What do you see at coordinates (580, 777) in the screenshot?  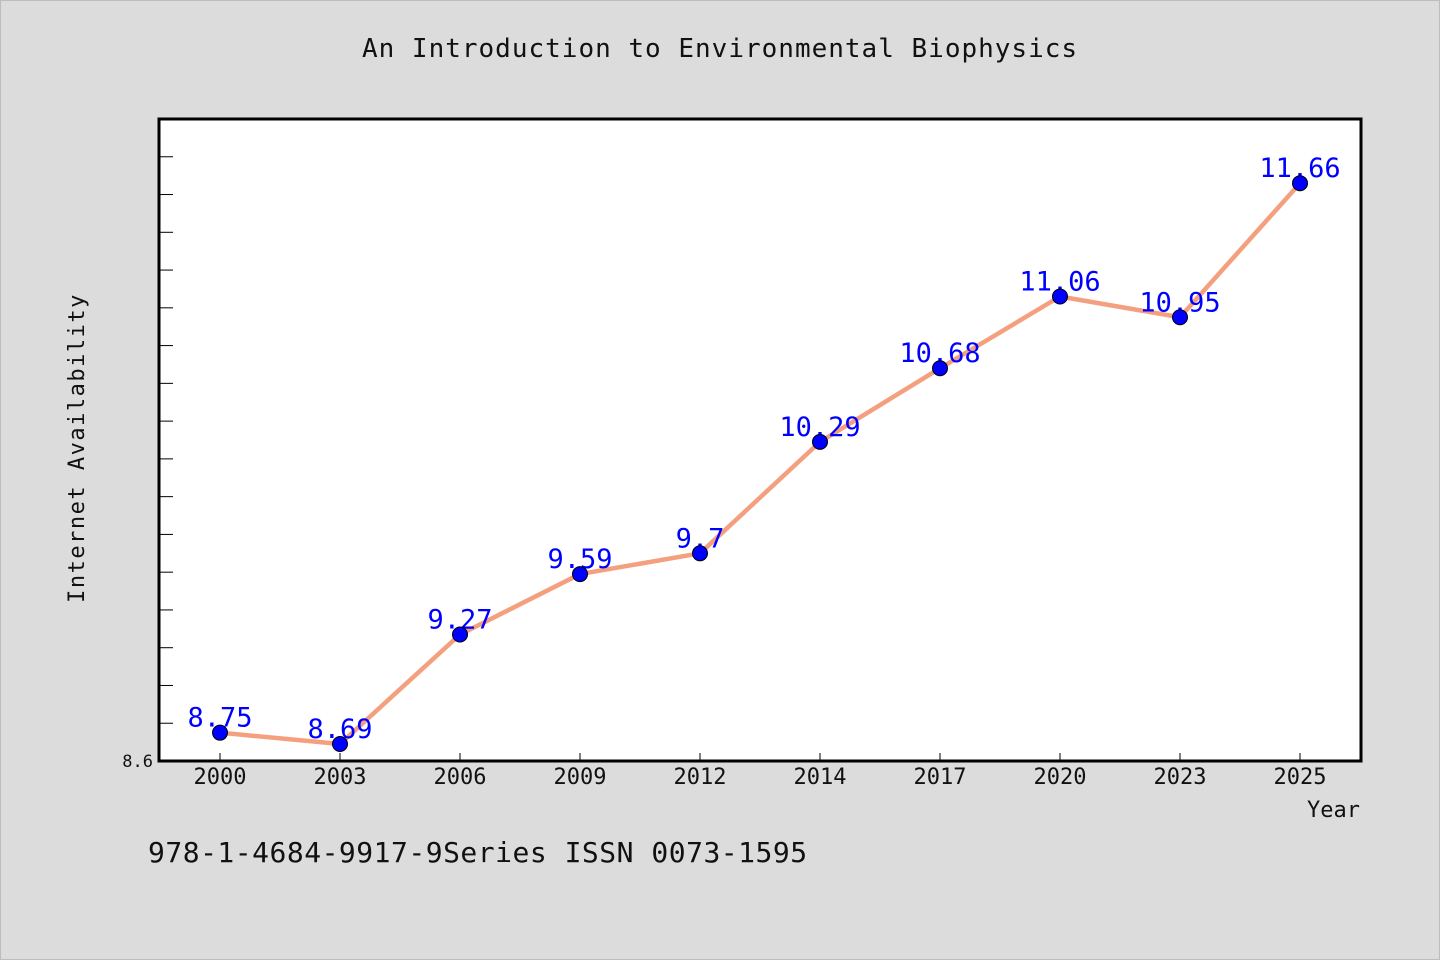 I see `x-tick-label: 2009` at bounding box center [580, 777].